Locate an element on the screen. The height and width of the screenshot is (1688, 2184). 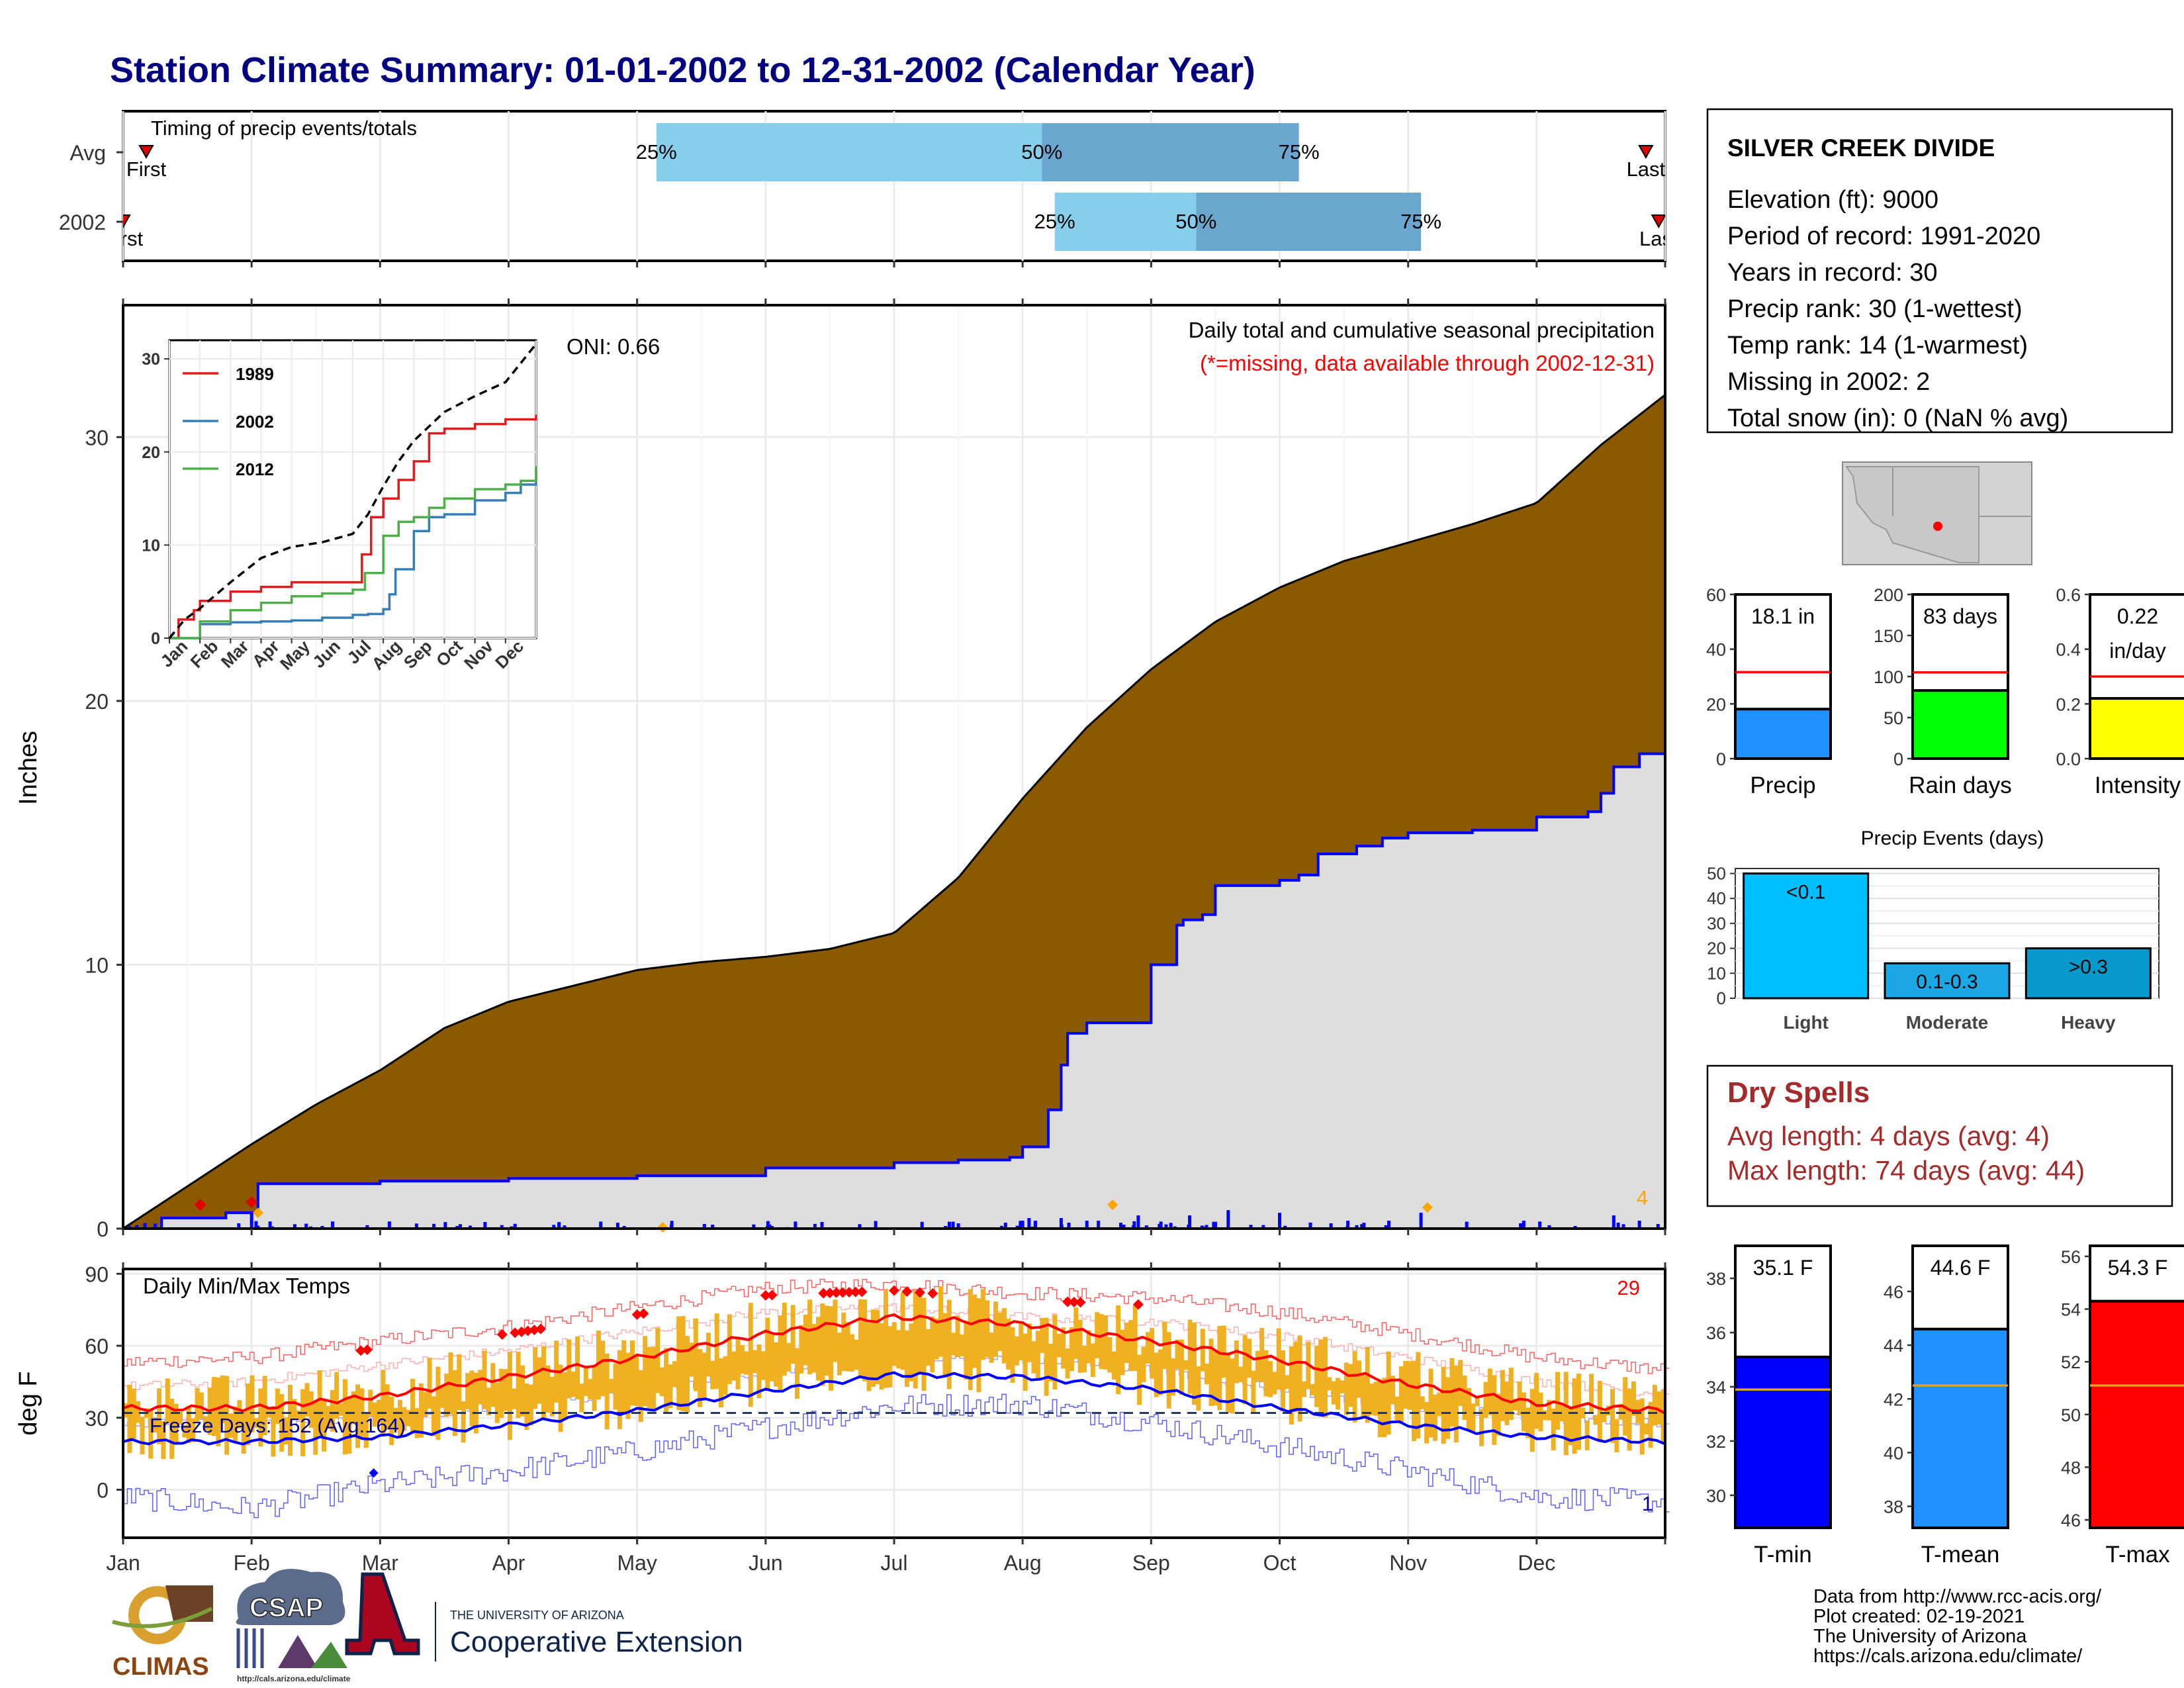
gauge-ytick-label: 32 is located at coordinates (1716, 1442).